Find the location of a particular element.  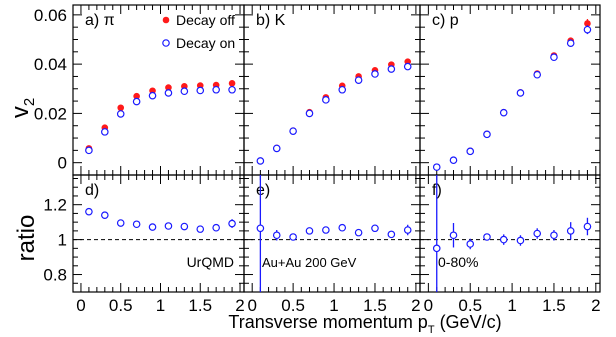

panel-label: d) is located at coordinates (92, 190).